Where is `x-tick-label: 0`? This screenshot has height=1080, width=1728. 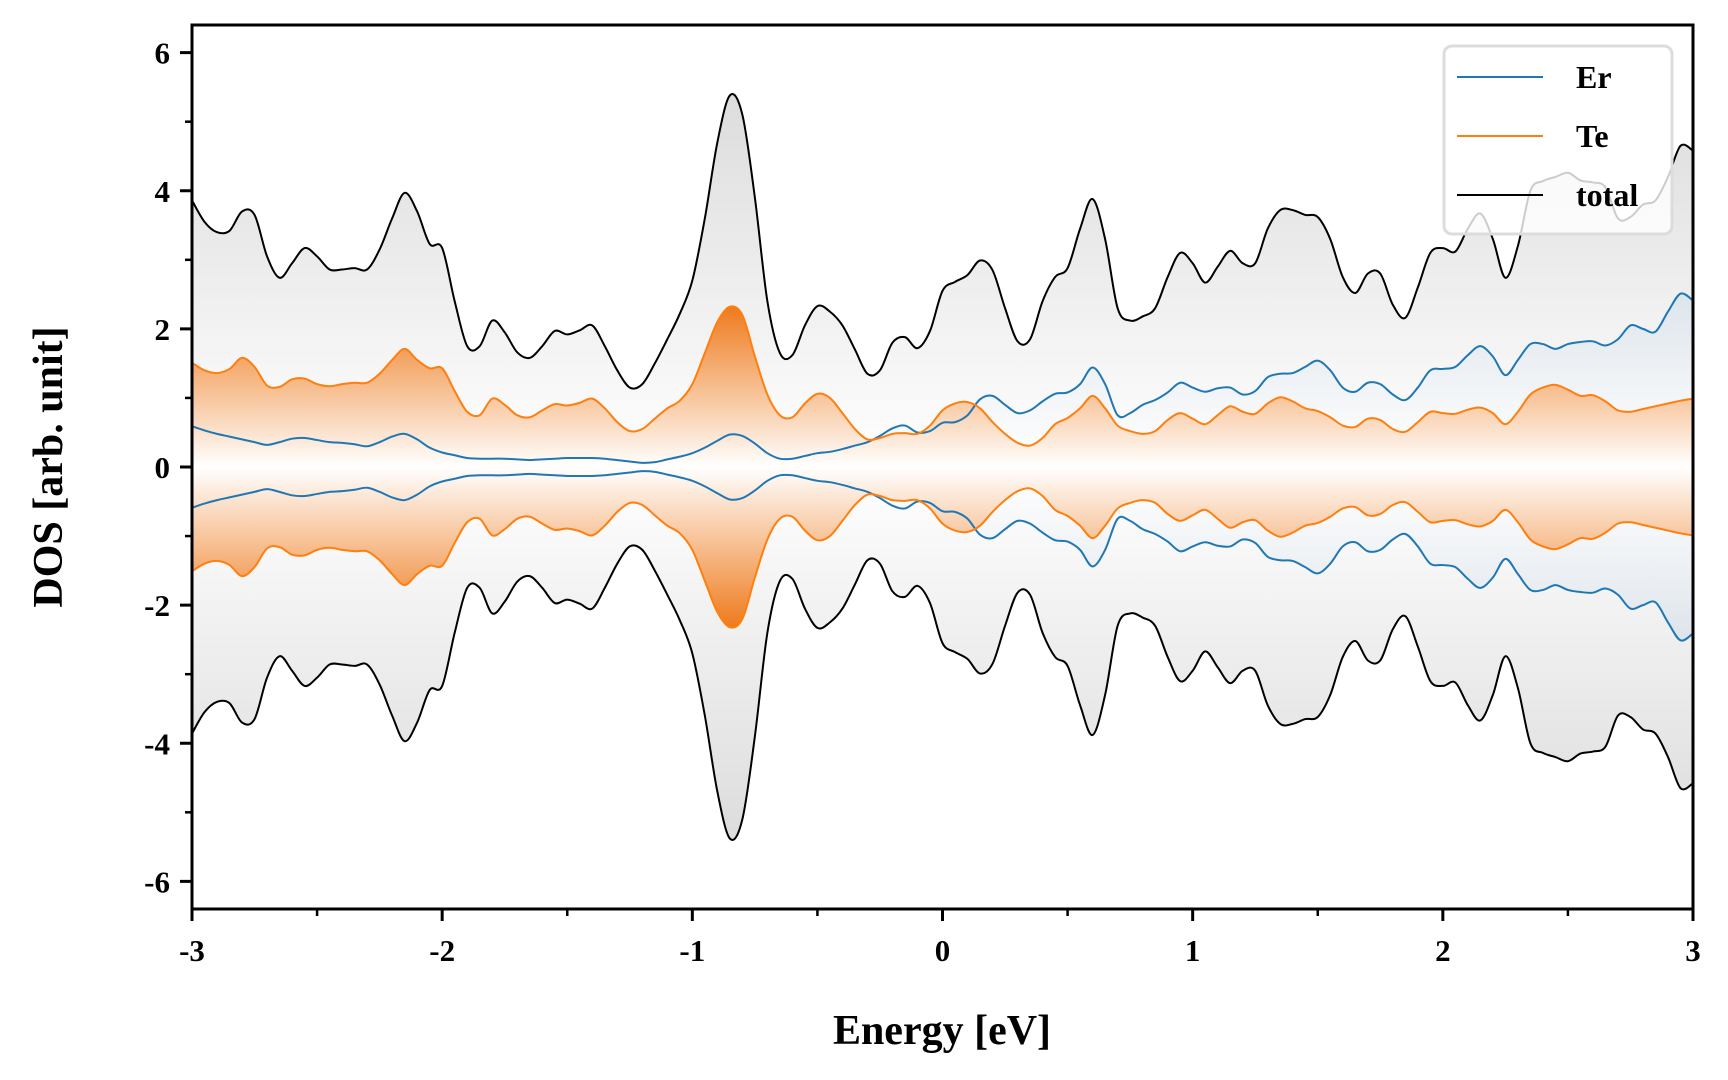 x-tick-label: 0 is located at coordinates (943, 950).